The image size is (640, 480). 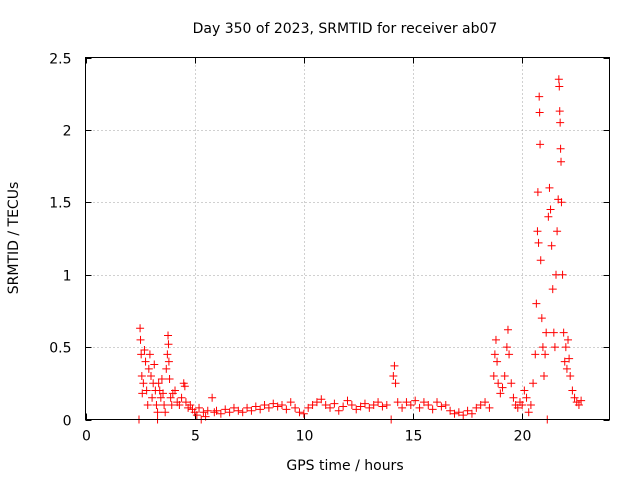 I want to click on y-tick-label: 1, so click(x=67, y=277).